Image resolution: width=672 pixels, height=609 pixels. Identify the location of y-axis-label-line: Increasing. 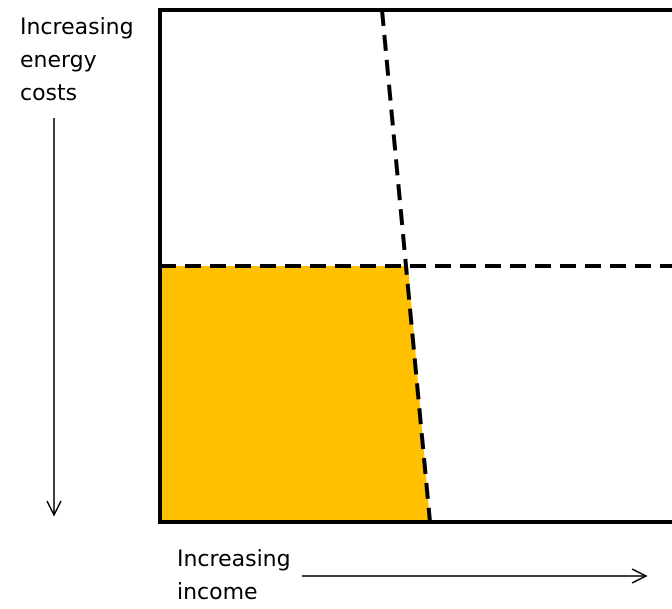
(77, 27).